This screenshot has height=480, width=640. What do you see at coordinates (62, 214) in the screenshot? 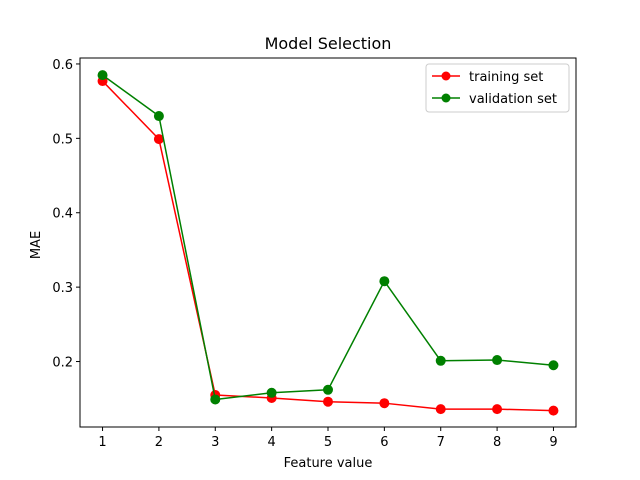
I see `y-tick-label-2: 0.4` at bounding box center [62, 214].